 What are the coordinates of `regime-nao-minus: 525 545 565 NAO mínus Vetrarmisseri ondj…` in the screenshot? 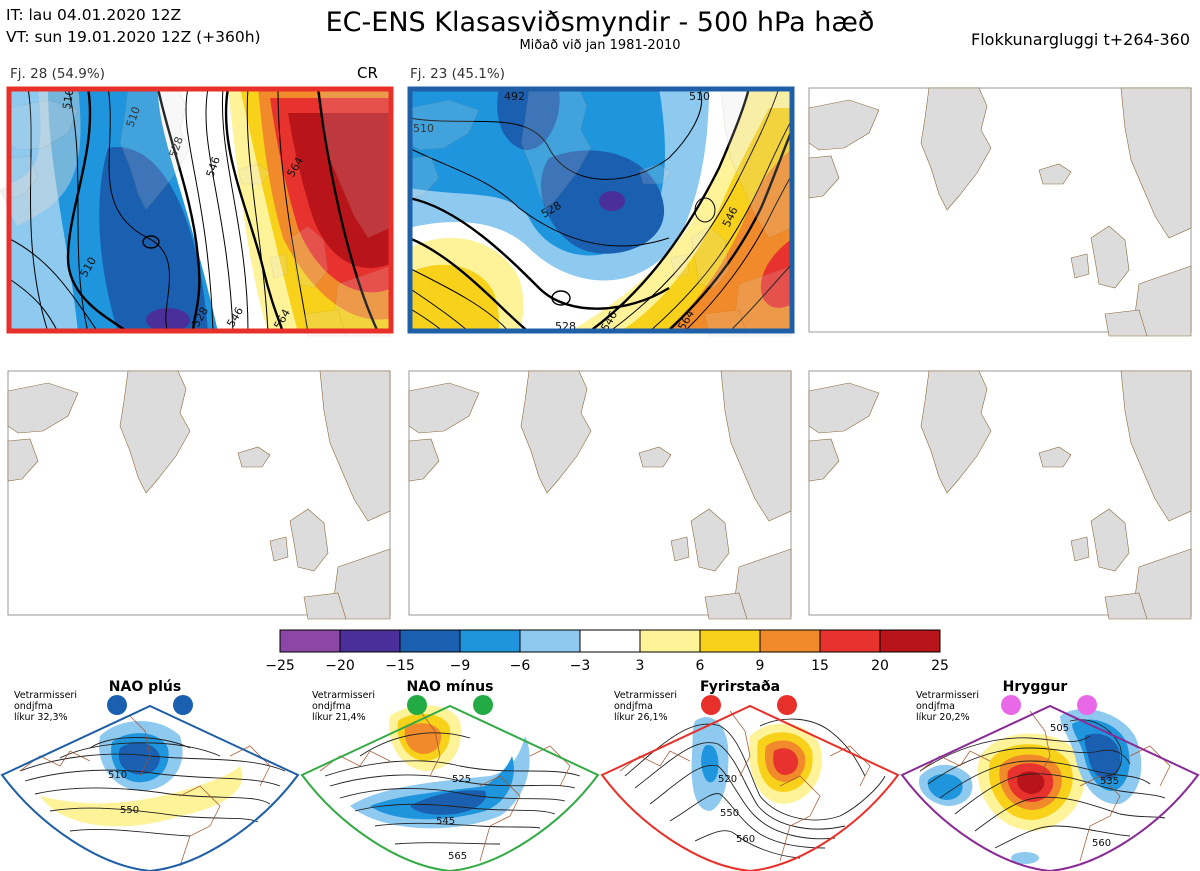 It's located at (450, 775).